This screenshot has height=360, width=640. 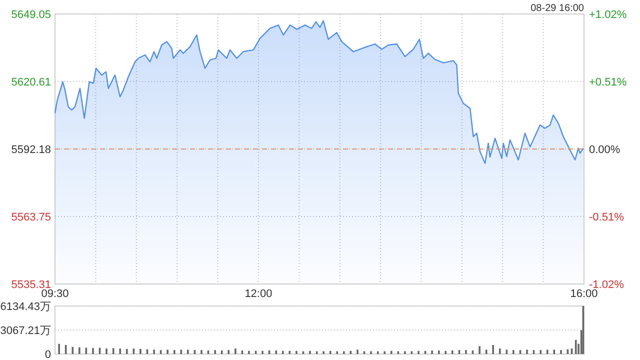 What do you see at coordinates (584, 294) in the screenshot?
I see `x-tick-label: 16:00` at bounding box center [584, 294].